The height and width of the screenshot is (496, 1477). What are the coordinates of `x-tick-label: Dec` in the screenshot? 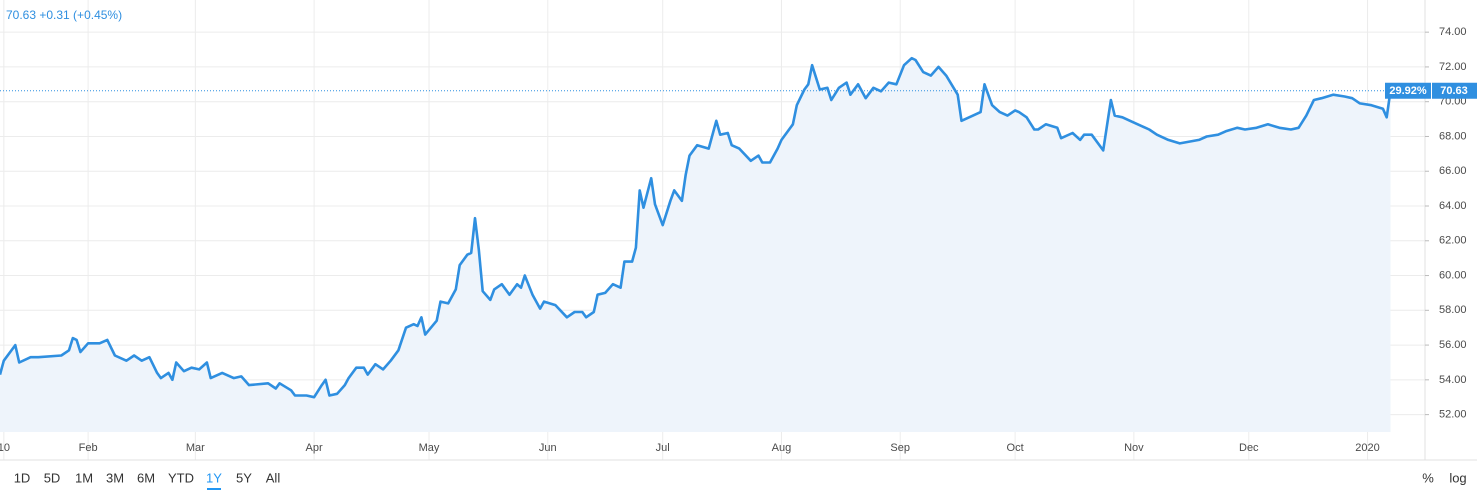 It's located at (1249, 448).